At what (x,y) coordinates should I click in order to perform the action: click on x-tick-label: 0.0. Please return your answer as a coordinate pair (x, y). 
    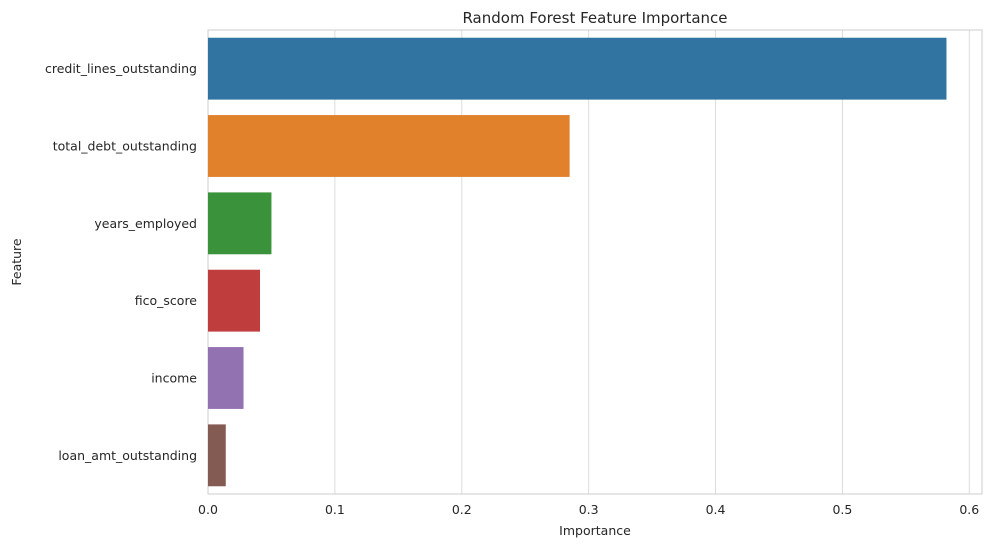
    Looking at the image, I should click on (208, 509).